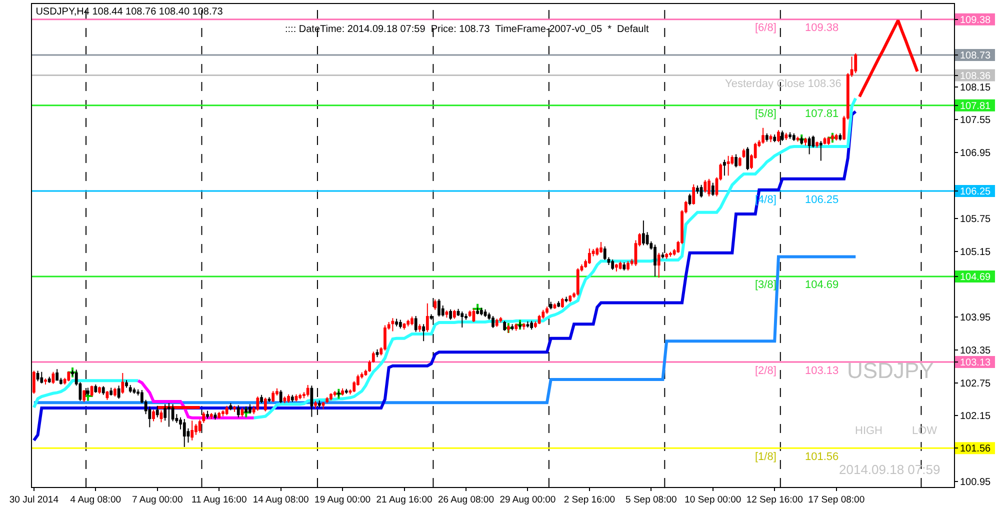 Image resolution: width=996 pixels, height=505 pixels. I want to click on y-tick-label: 105.15, so click(976, 252).